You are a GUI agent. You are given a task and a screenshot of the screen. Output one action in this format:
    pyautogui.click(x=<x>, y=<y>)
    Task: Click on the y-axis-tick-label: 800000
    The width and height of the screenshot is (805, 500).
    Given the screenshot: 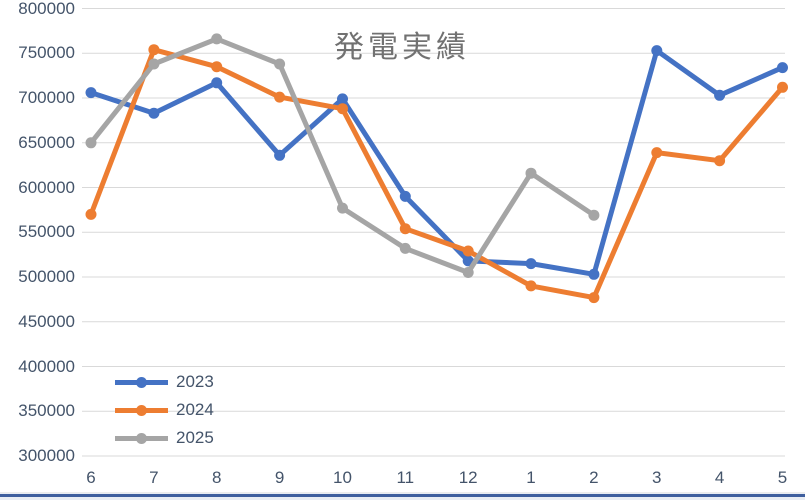 What is the action you would take?
    pyautogui.click(x=46, y=9)
    